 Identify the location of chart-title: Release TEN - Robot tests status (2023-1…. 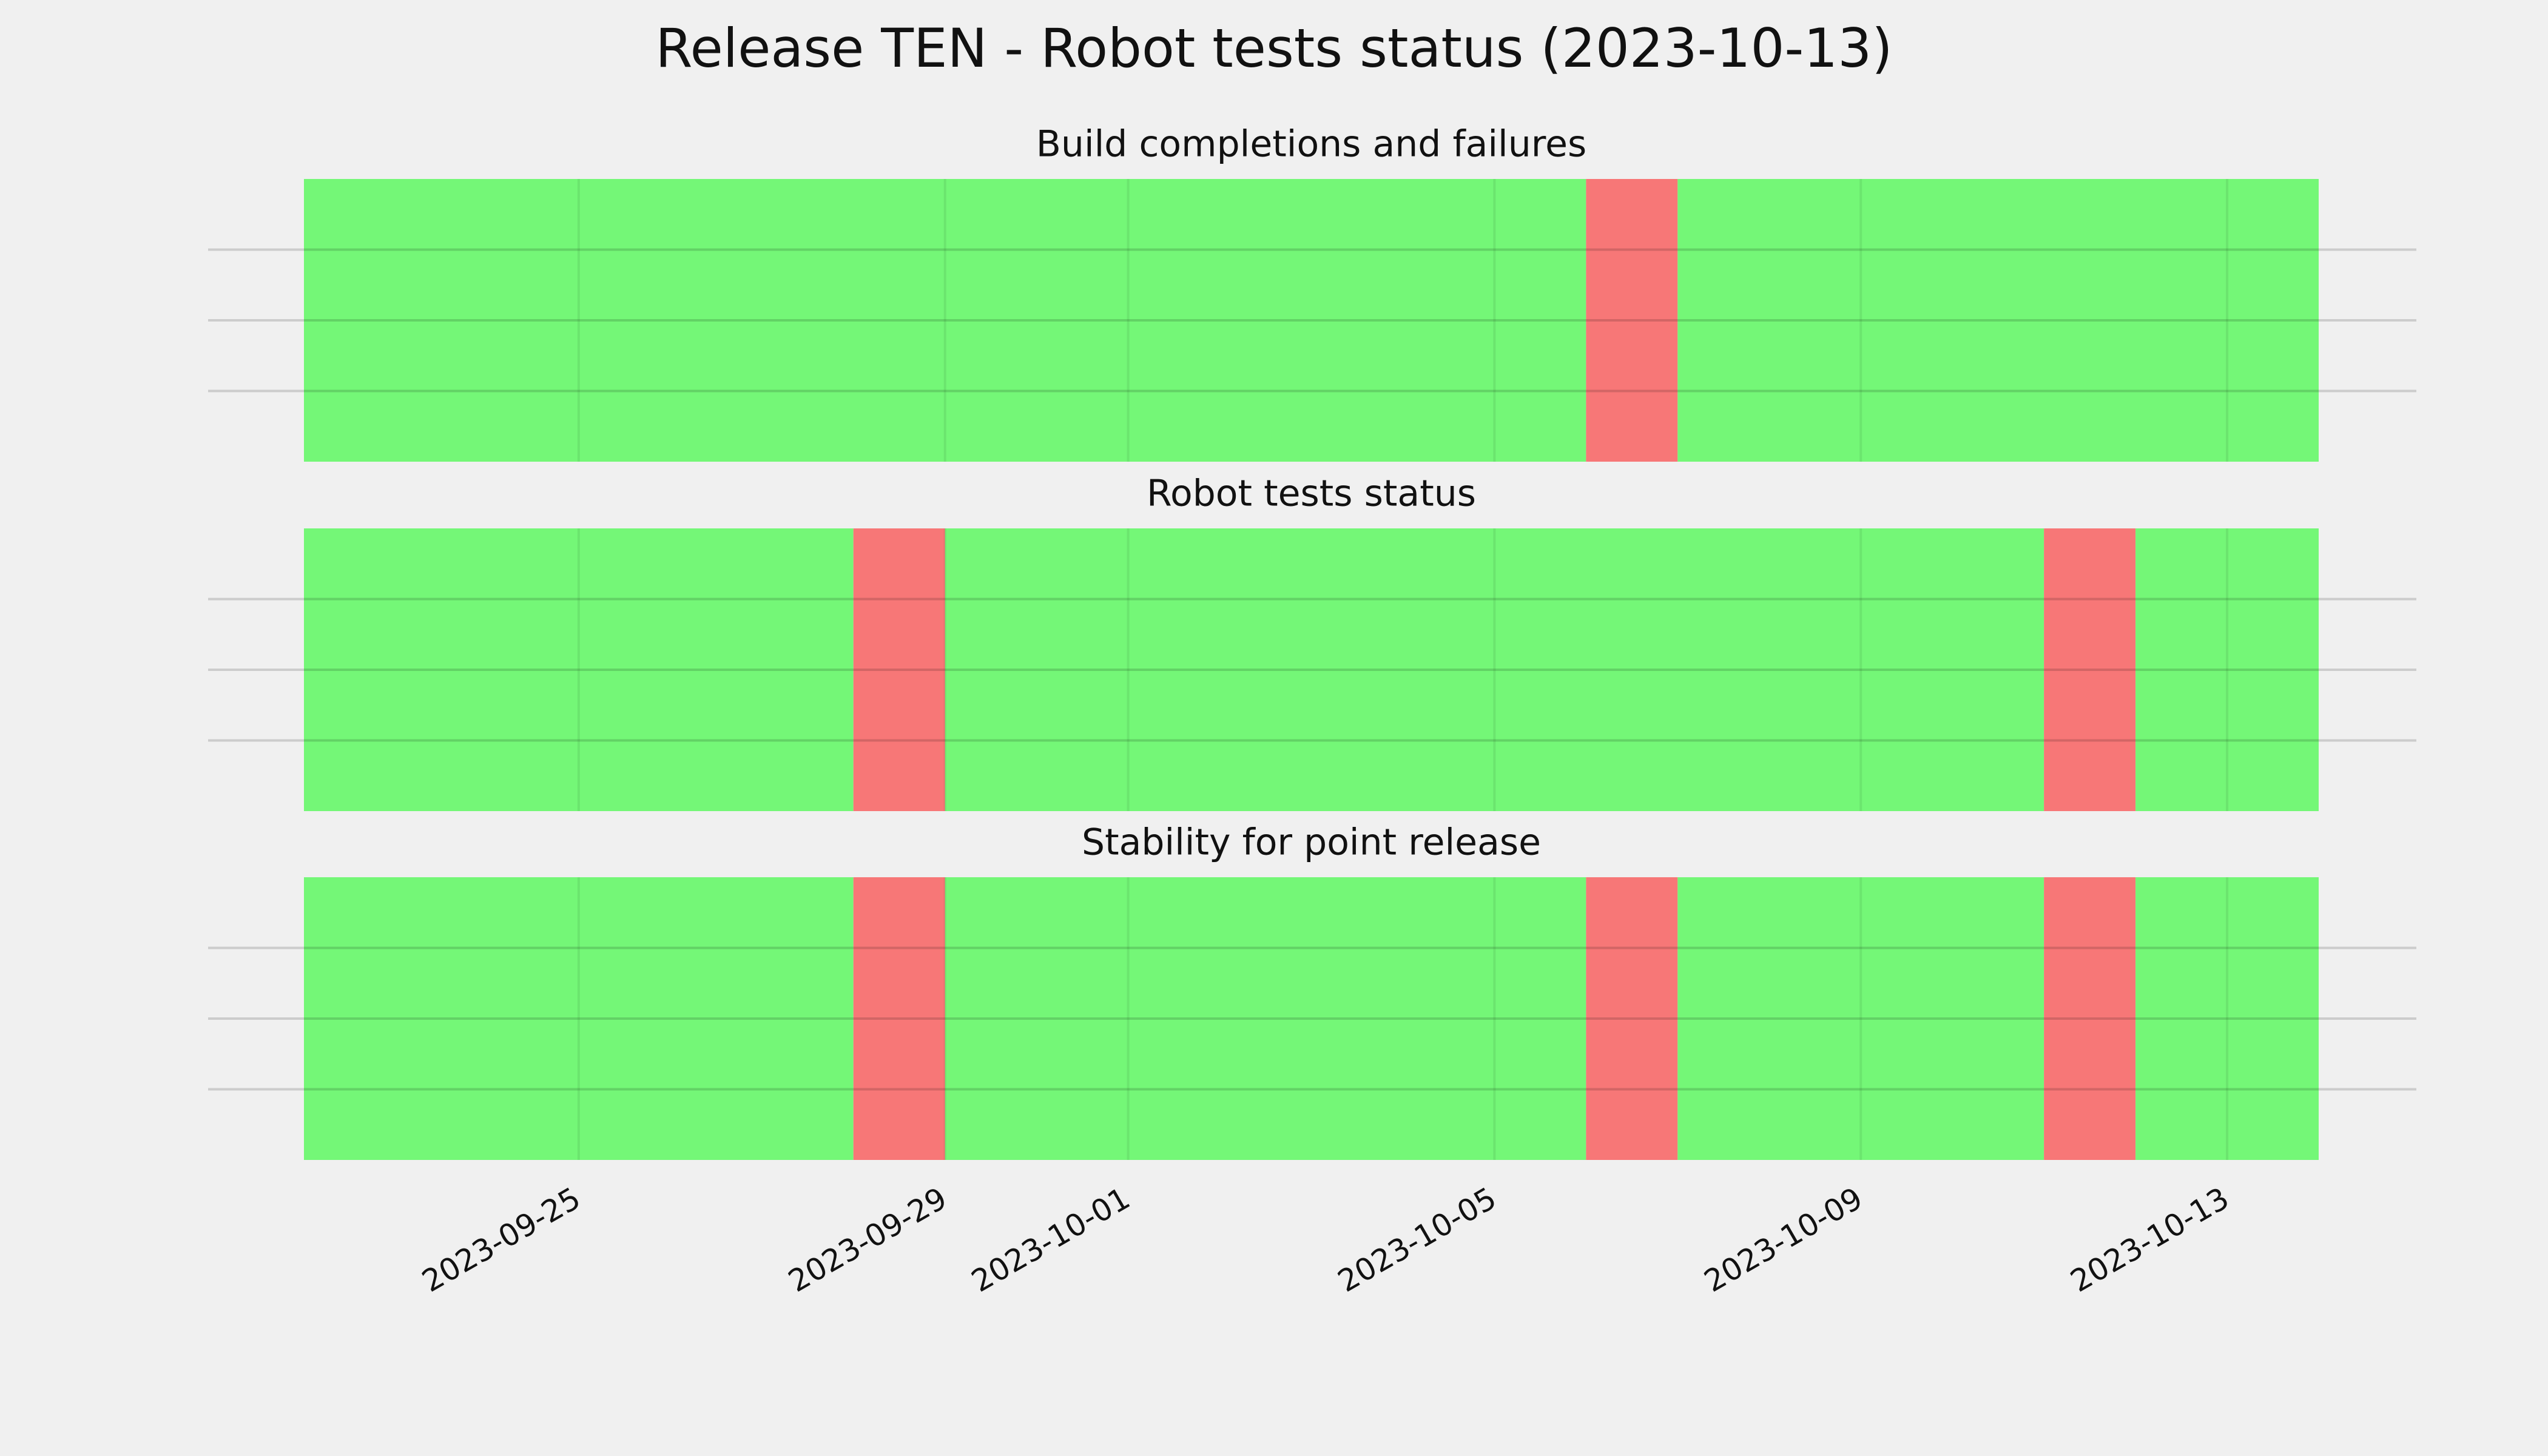
(1273, 48).